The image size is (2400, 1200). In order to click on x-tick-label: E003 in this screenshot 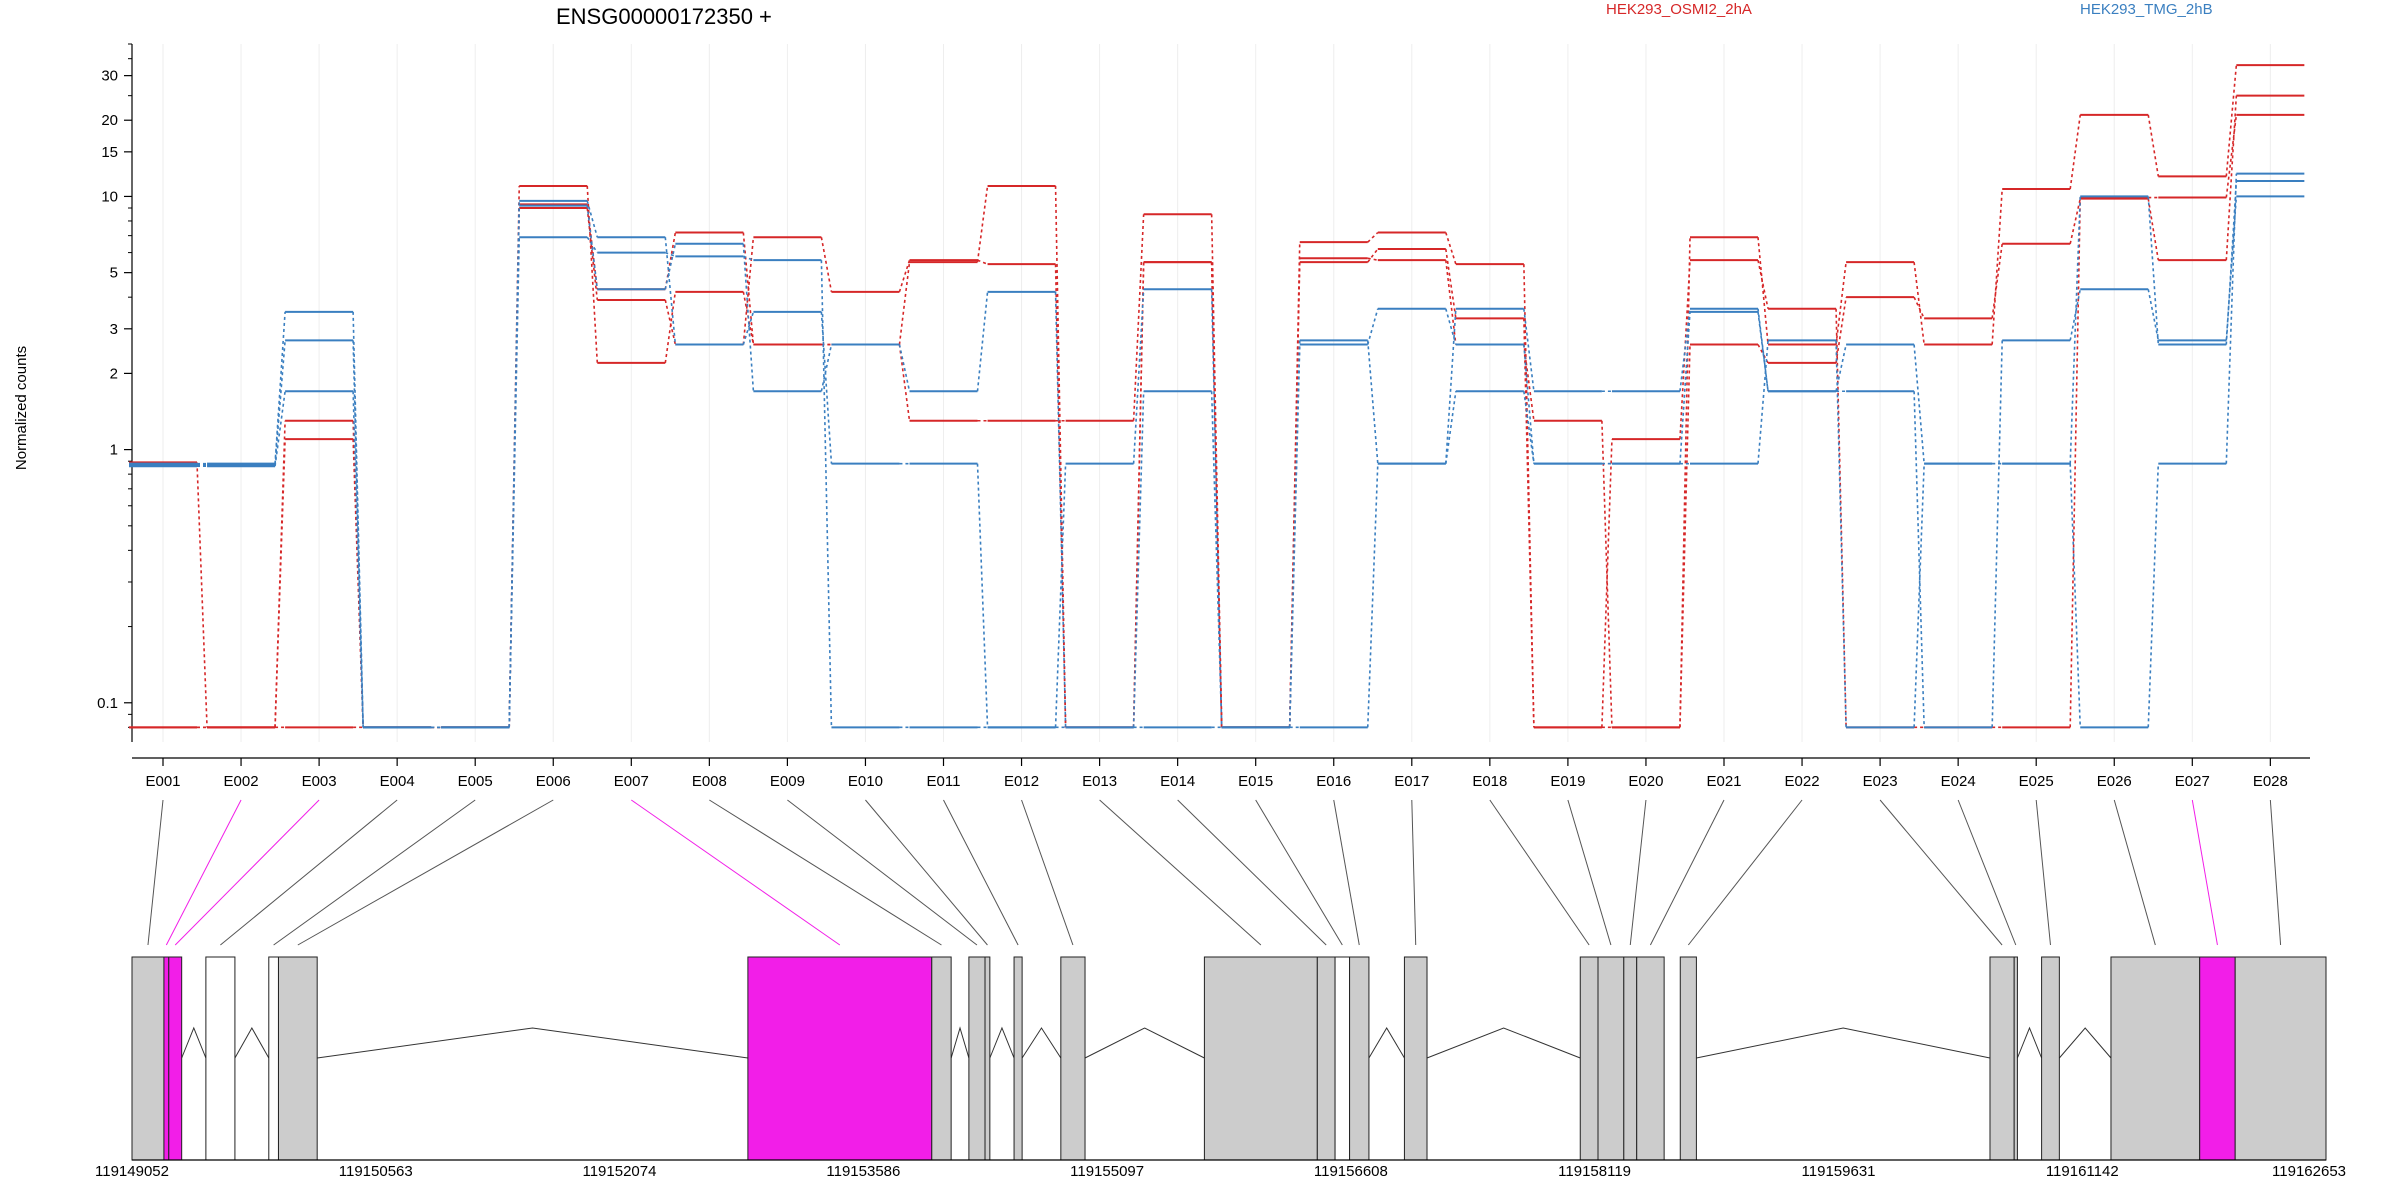, I will do `click(319, 781)`.